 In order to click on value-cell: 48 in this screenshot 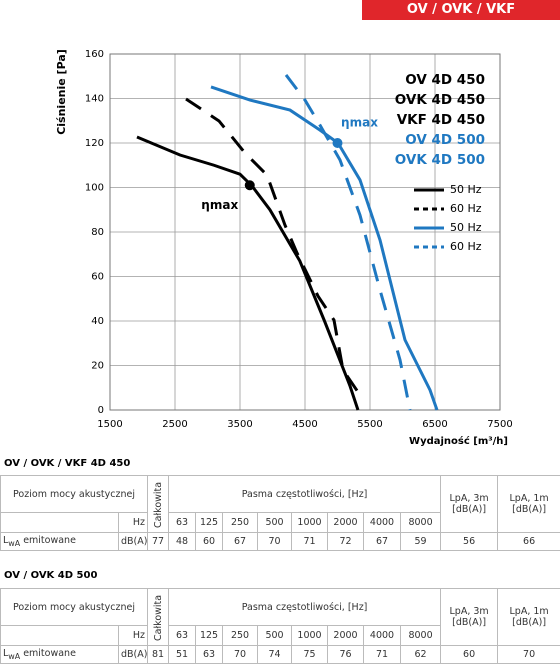, I will do `click(182, 541)`.